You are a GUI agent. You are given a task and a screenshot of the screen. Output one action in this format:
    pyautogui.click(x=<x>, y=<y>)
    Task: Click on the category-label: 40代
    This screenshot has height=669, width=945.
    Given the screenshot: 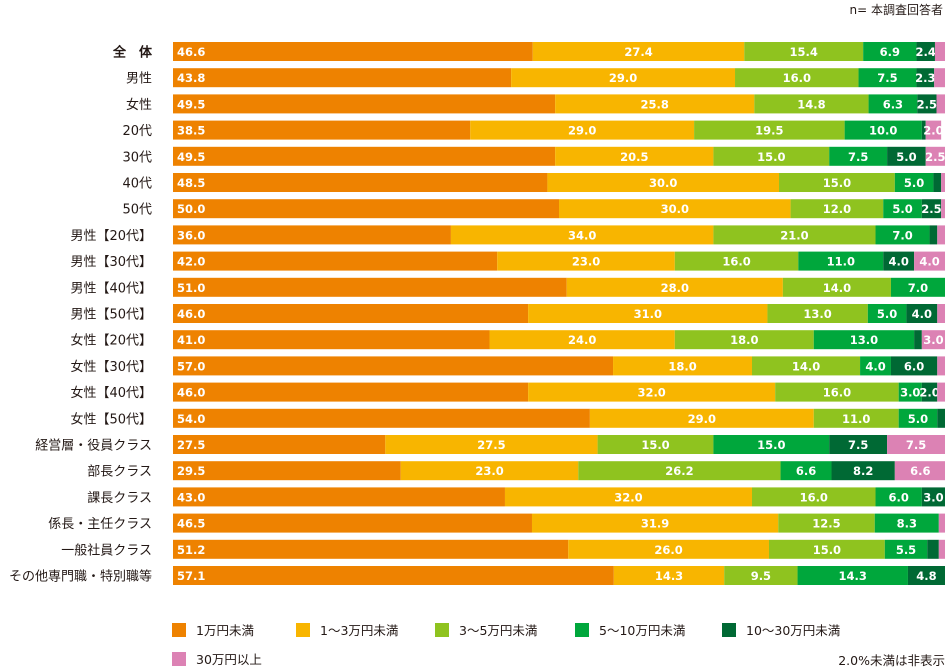 What is the action you would take?
    pyautogui.click(x=137, y=184)
    